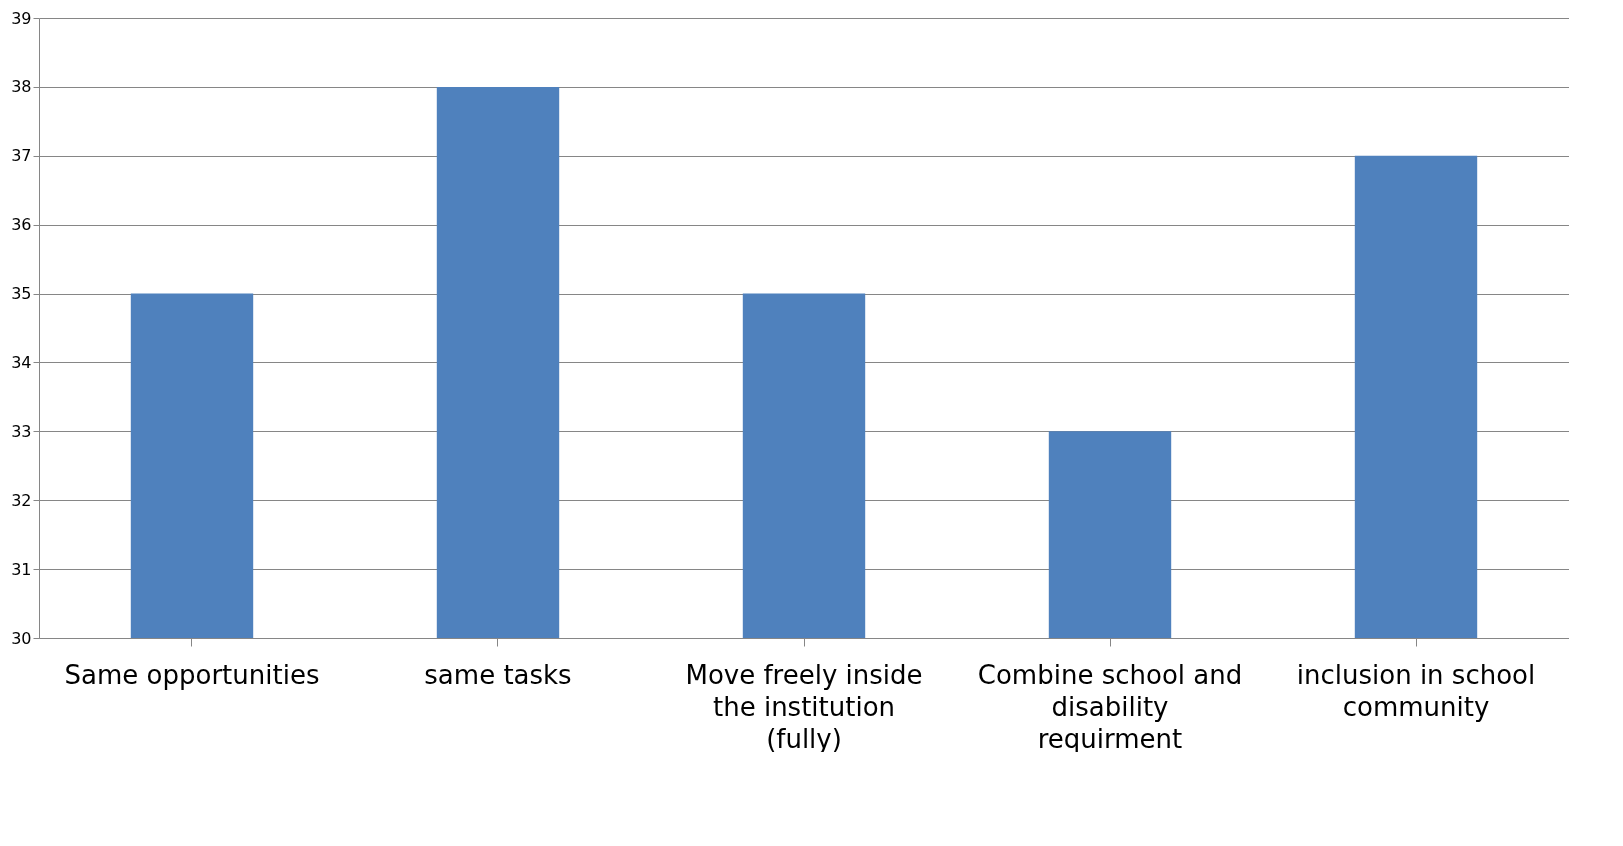  What do you see at coordinates (21, 638) in the screenshot?
I see `y-tick-label: 30` at bounding box center [21, 638].